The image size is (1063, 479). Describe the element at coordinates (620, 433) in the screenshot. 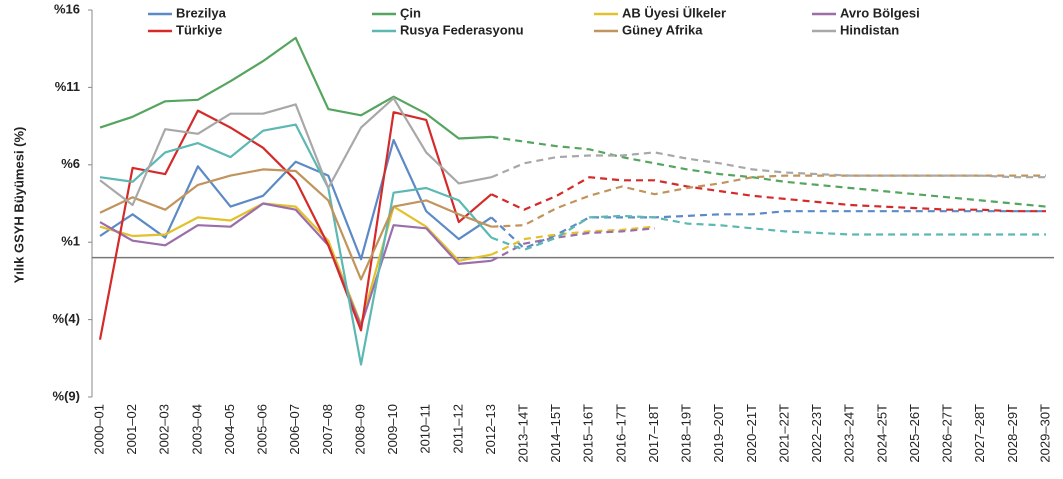

I see `x-tick-label: 2016–17T` at that location.